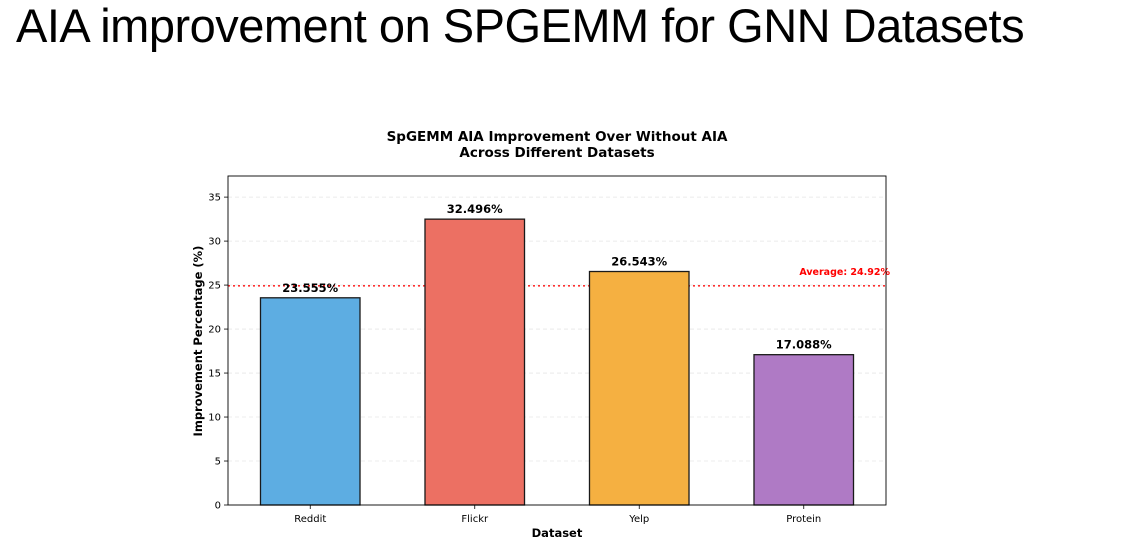 This screenshot has height=542, width=1141. I want to click on reference-line-group: Average: 24.92%, so click(559, 277).